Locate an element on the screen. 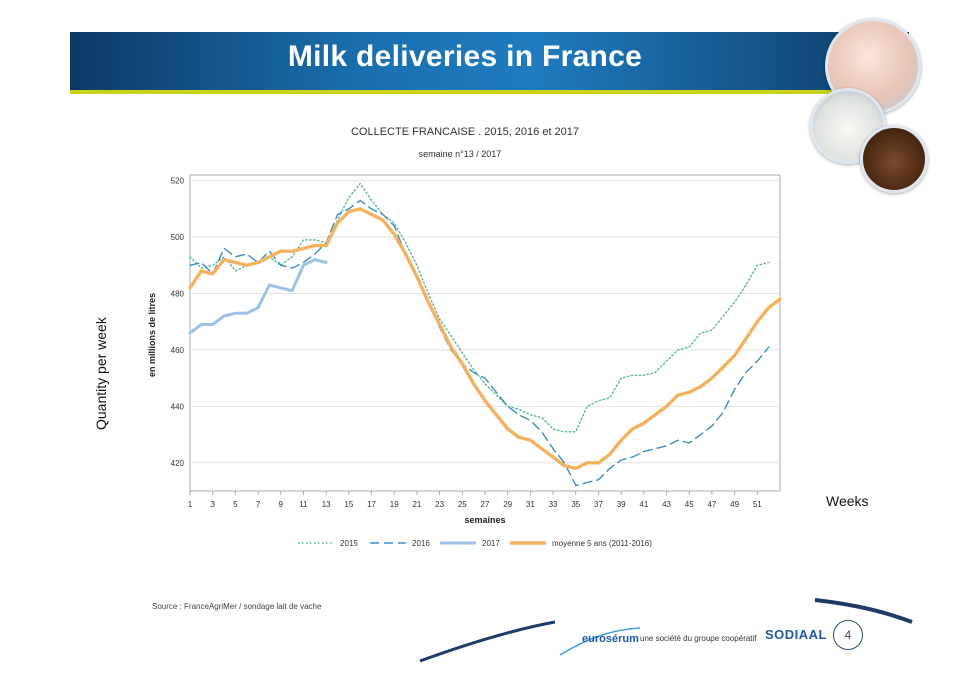  x-tick-label-47: 47 is located at coordinates (711, 504).